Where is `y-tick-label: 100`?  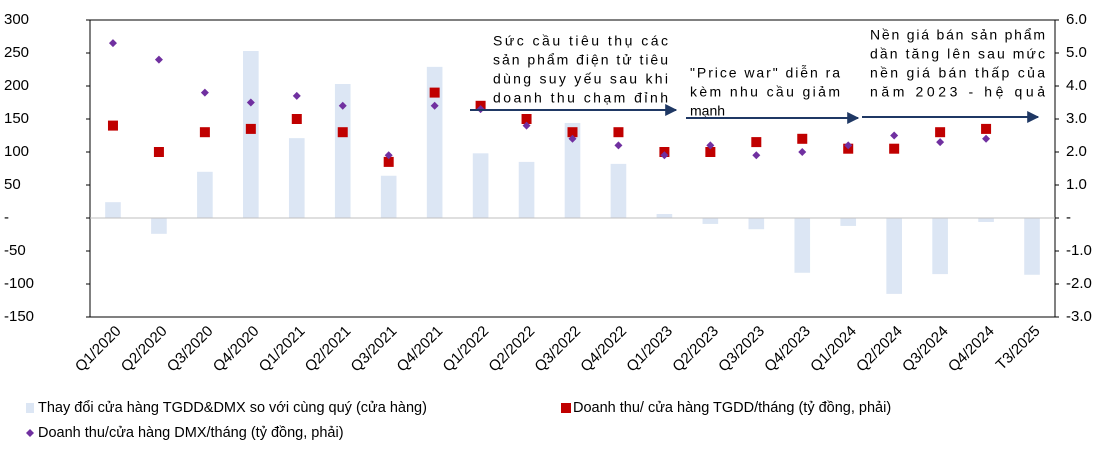 y-tick-label: 100 is located at coordinates (16, 151).